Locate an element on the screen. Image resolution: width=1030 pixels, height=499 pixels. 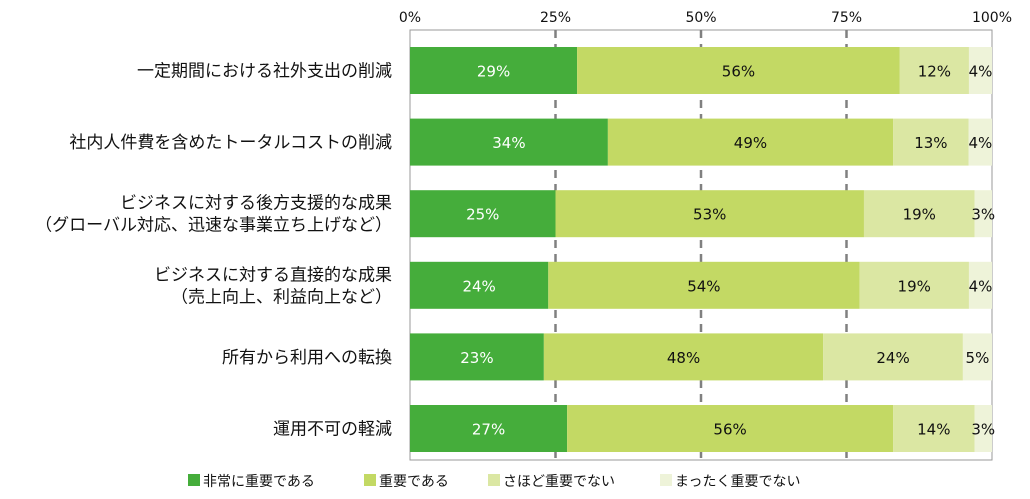
data-label: 29% is located at coordinates (493, 72).